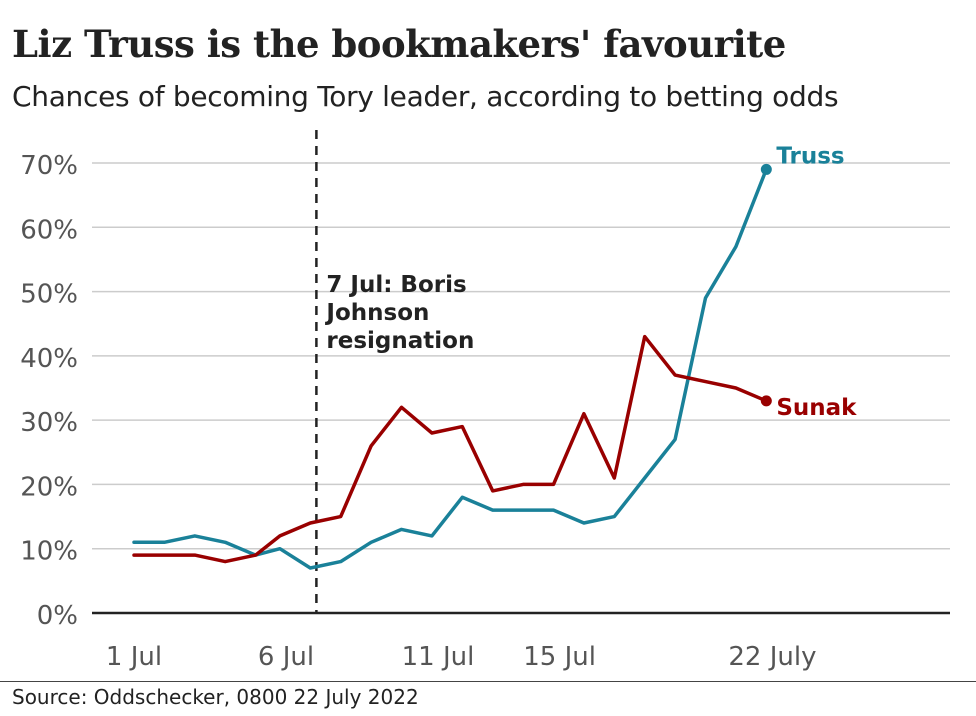  I want to click on y-tick-label: 30%, so click(49, 423).